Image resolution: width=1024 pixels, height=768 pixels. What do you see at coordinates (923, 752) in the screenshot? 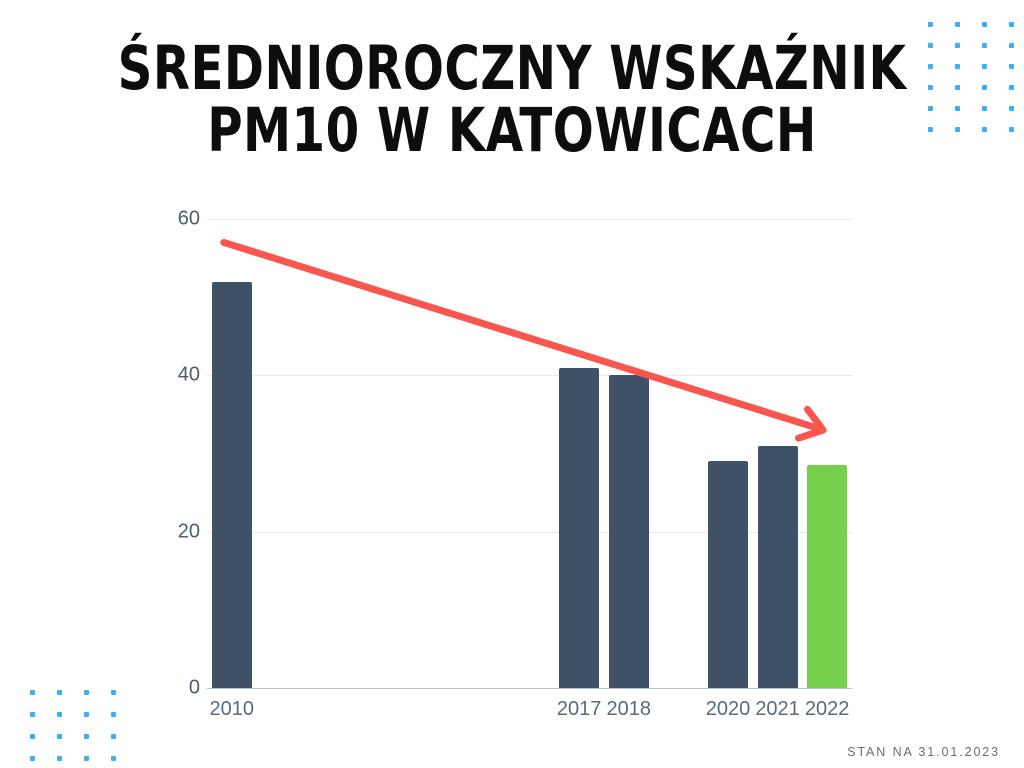
I see `footer-note: STAN NA 31.01.2023` at bounding box center [923, 752].